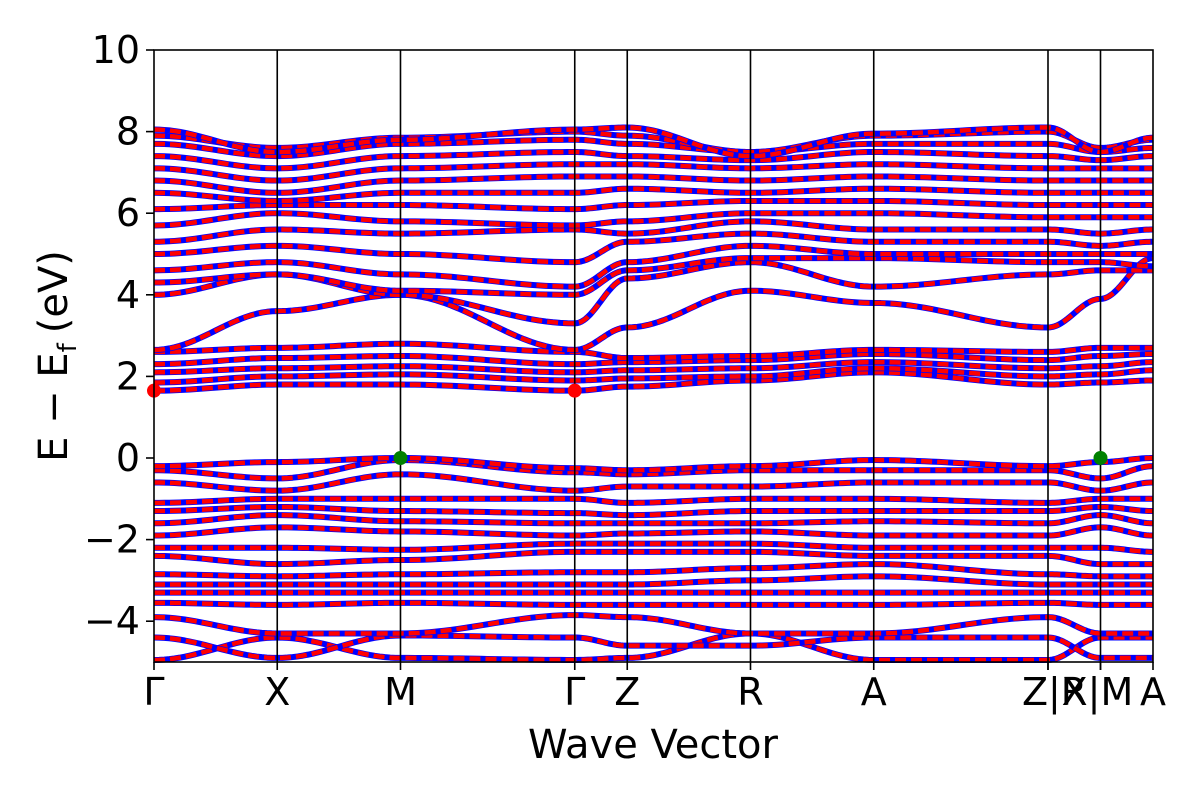  What do you see at coordinates (574, 692) in the screenshot?
I see `x-tick-label-3: Γ` at bounding box center [574, 692].